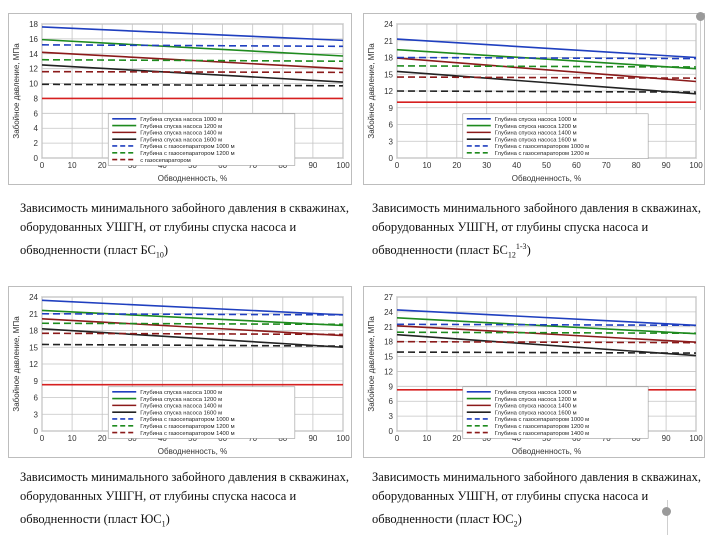 The width and height of the screenshot is (720, 540). What do you see at coordinates (388, 357) in the screenshot?
I see `y-tick-label: 15` at bounding box center [388, 357].